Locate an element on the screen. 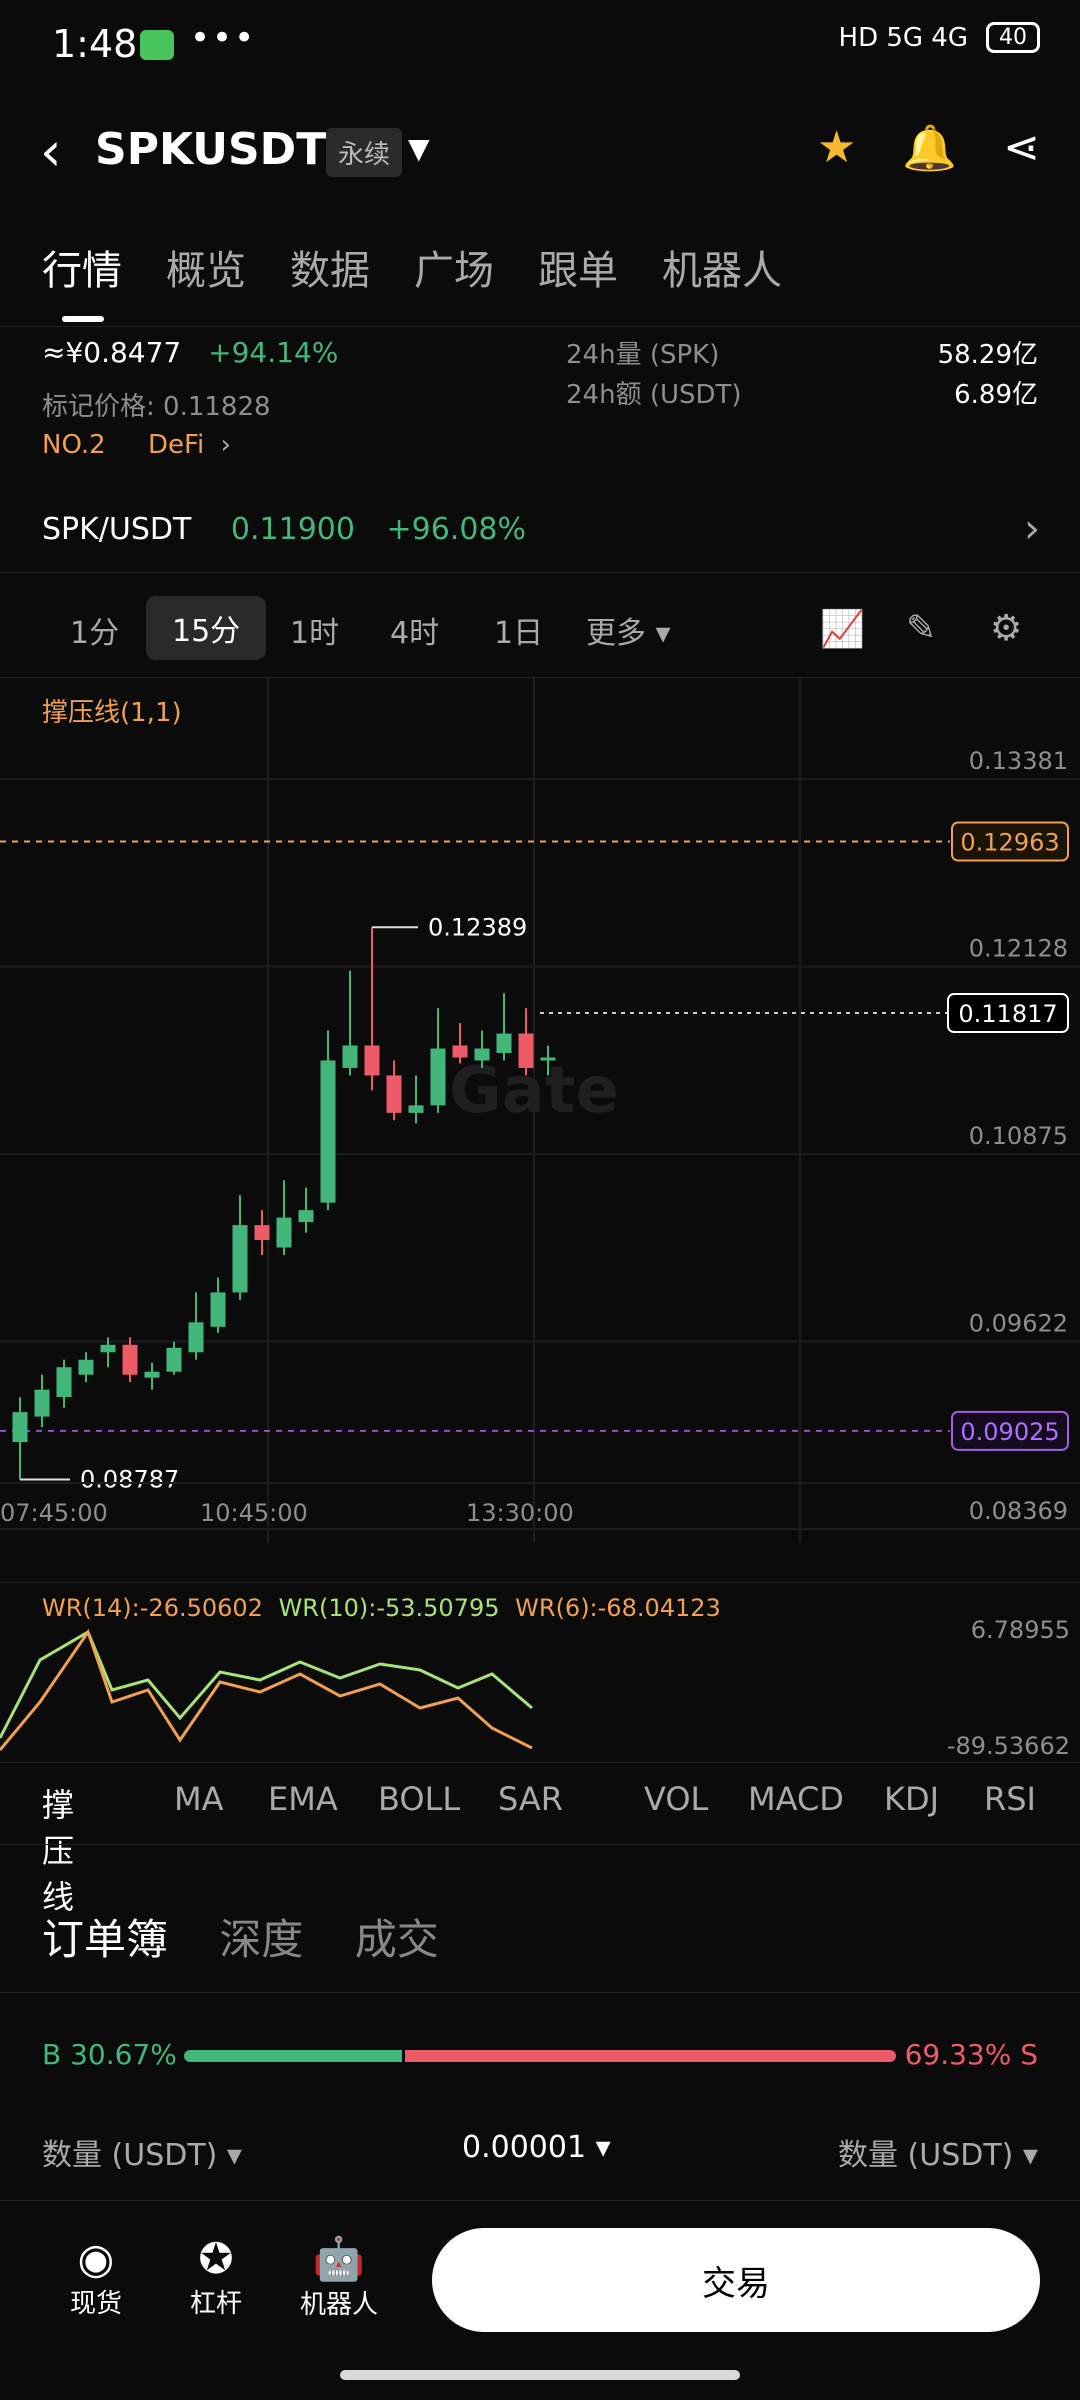 This screenshot has width=1080, height=2400. home-app-icon is located at coordinates (157, 45).